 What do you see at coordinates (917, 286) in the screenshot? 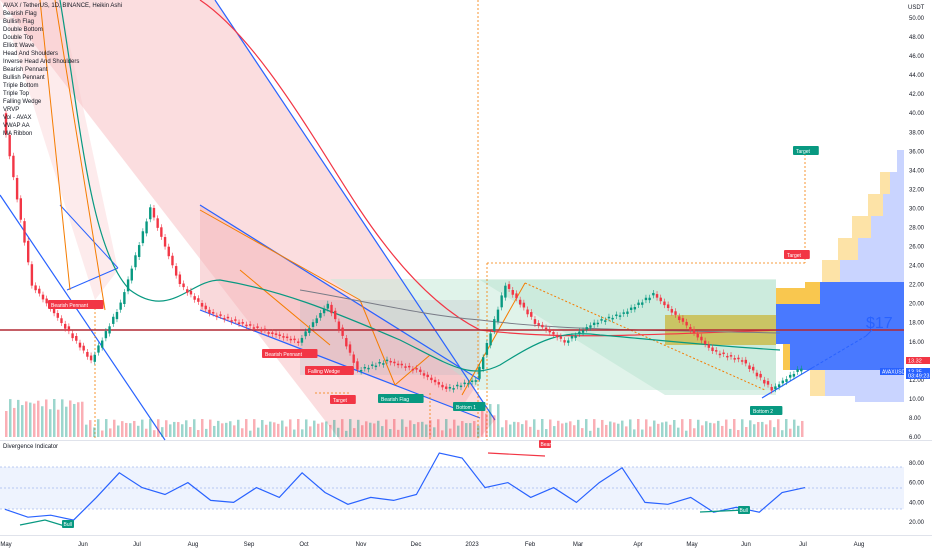
I see `price-tick: 22.00` at bounding box center [917, 286].